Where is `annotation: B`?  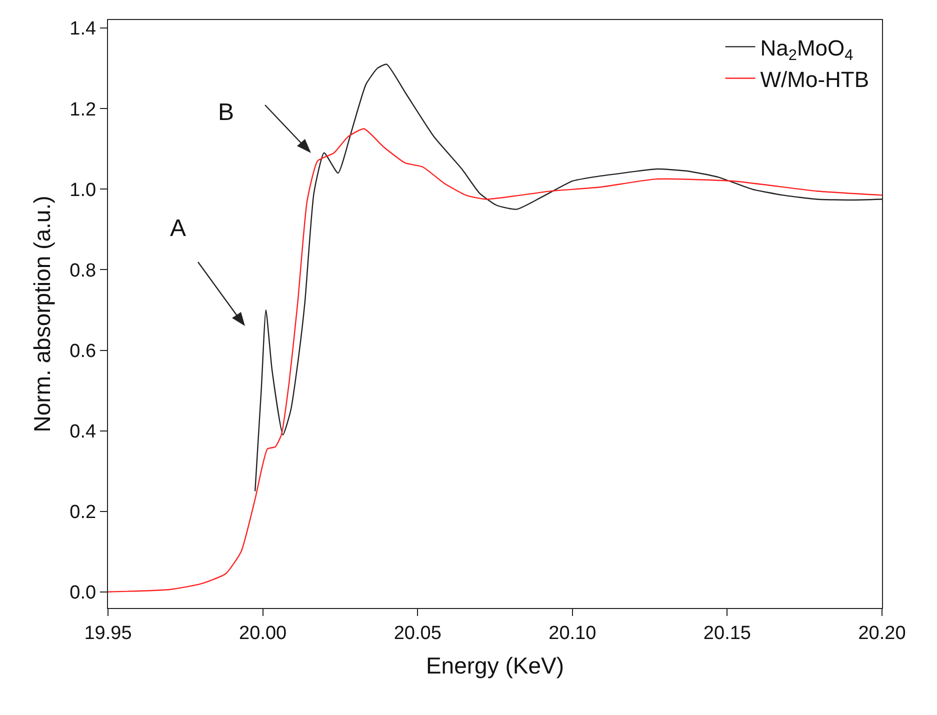
annotation: B is located at coordinates (226, 112).